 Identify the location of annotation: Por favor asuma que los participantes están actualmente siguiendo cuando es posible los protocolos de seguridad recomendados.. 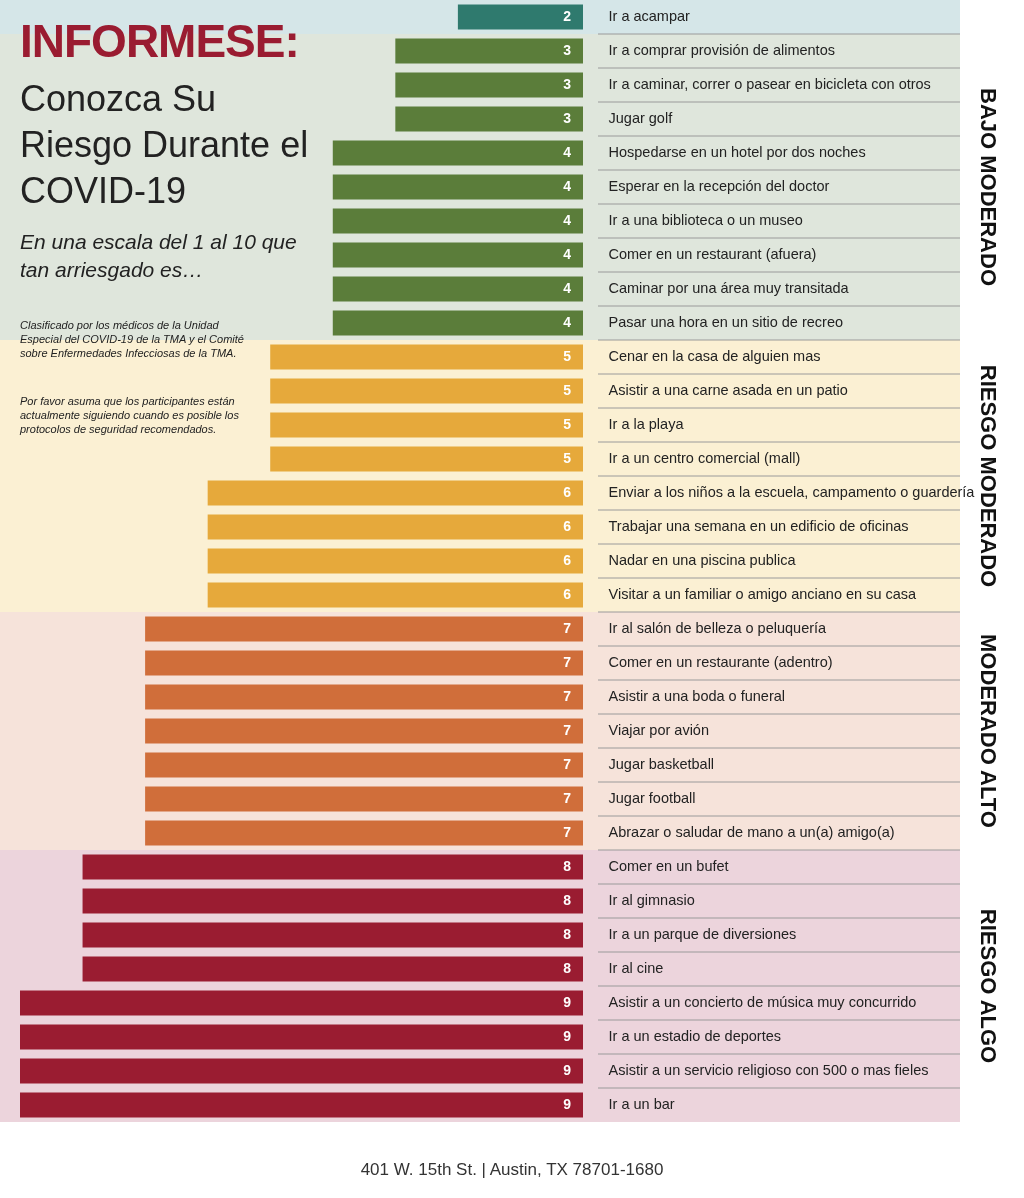
(130, 415).